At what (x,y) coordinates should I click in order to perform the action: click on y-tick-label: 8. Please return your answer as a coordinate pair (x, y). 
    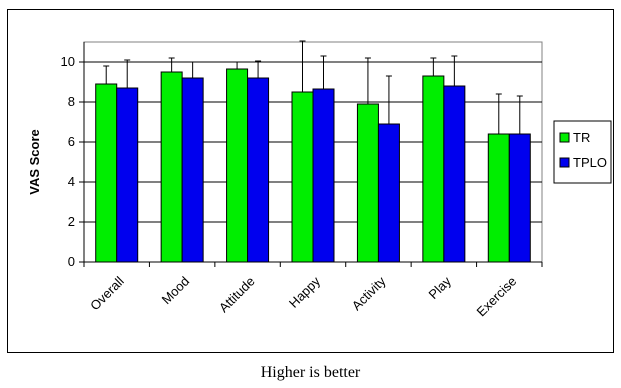
    Looking at the image, I should click on (71, 101).